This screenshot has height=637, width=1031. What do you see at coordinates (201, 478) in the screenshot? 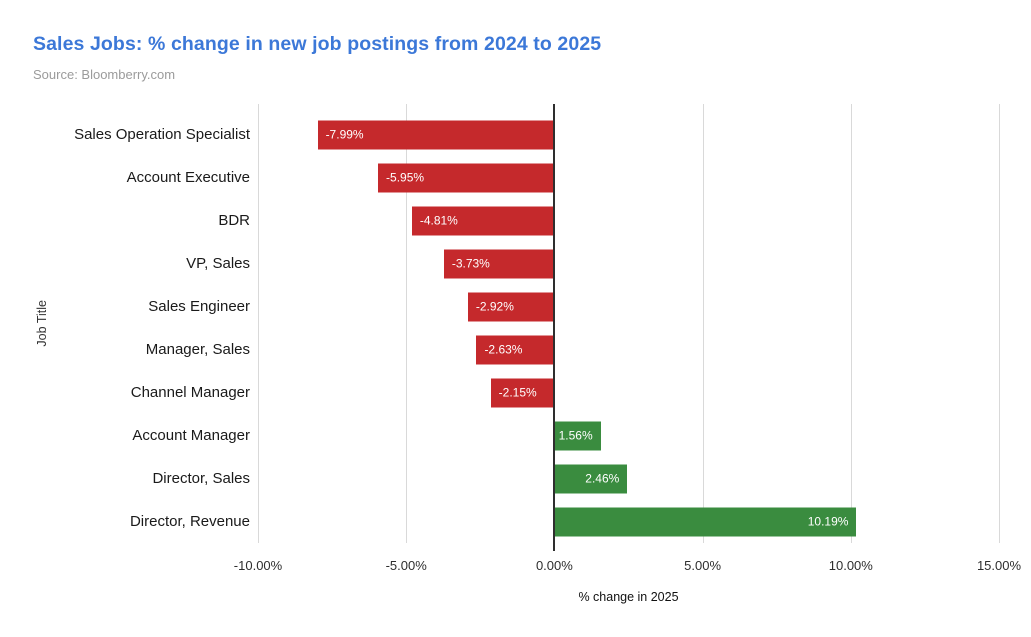
I see `category-label: Director, Sales` at bounding box center [201, 478].